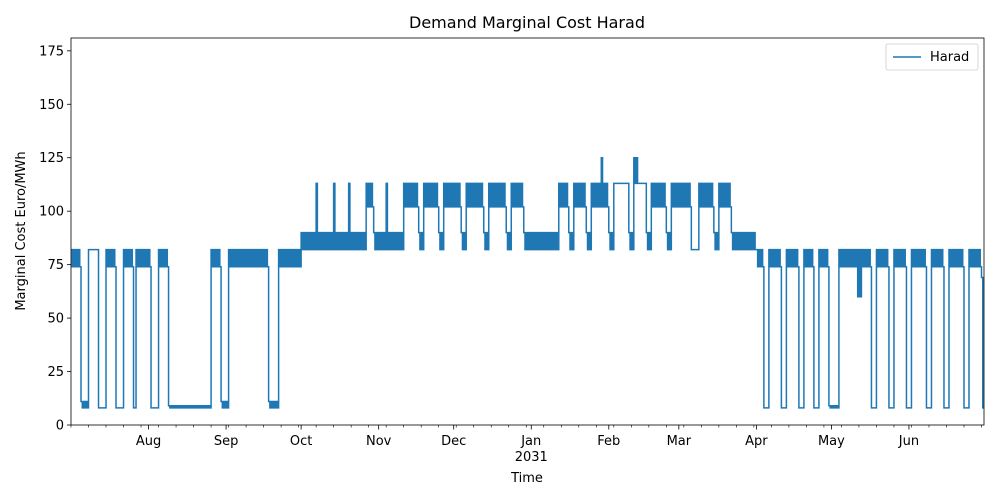 This screenshot has height=500, width=1000. Describe the element at coordinates (453, 441) in the screenshot. I see `x-tick-label: Dec` at that location.